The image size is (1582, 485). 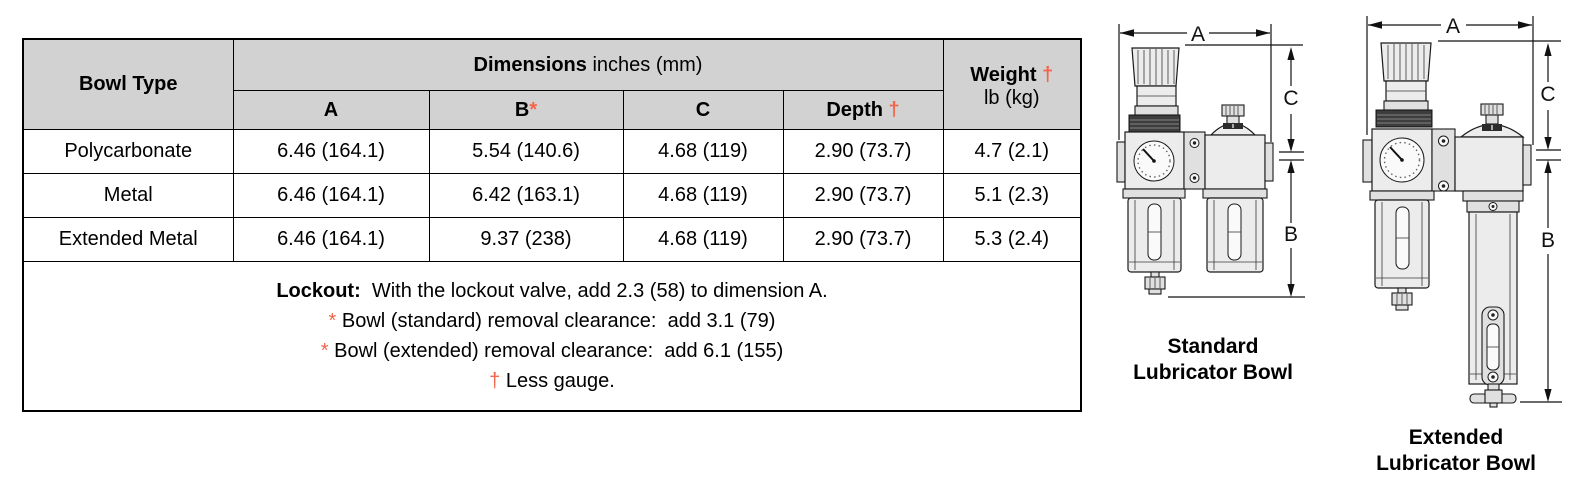 What do you see at coordinates (526, 151) in the screenshot?
I see `cell-b: 5.54 (140.6)` at bounding box center [526, 151].